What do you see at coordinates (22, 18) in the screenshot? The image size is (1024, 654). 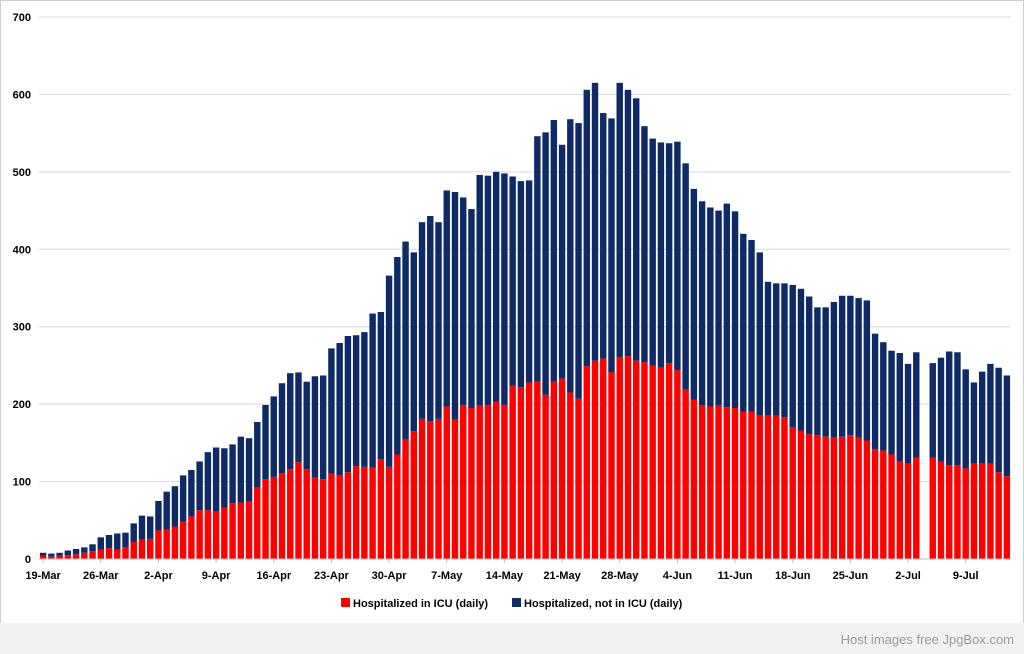 I see `y-tick-label: 700` at bounding box center [22, 18].